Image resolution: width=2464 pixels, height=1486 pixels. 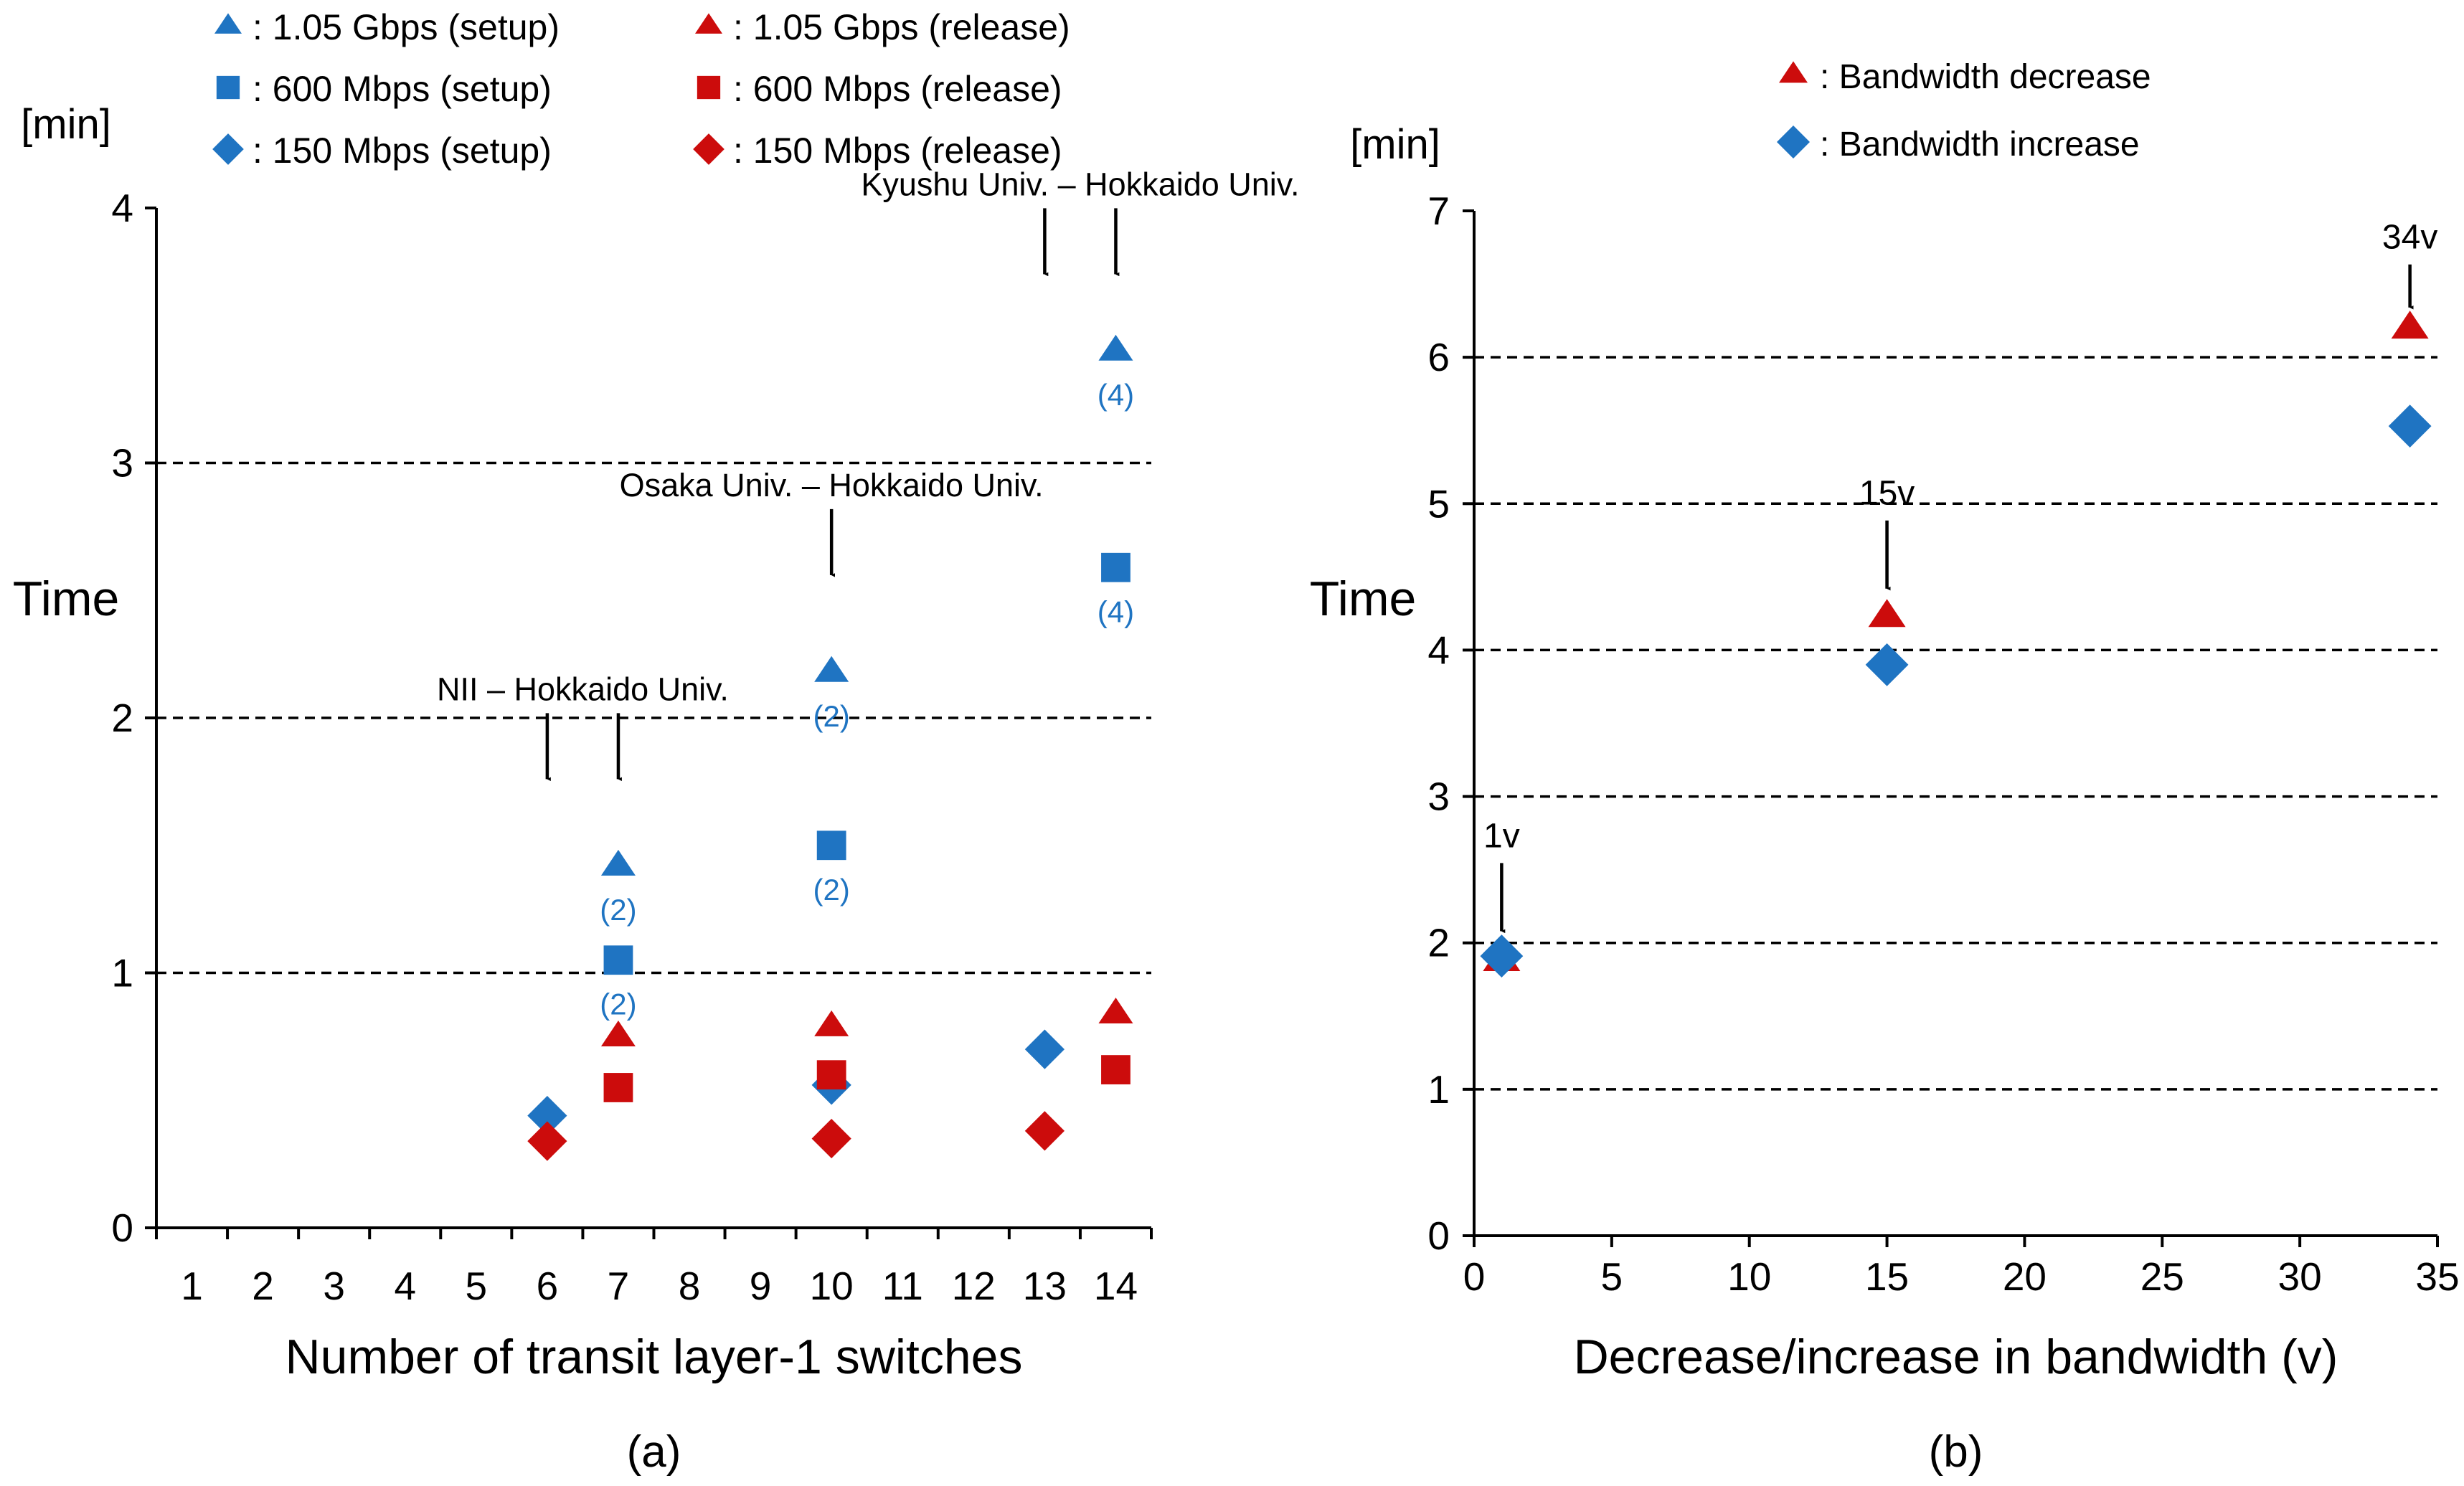 What do you see at coordinates (901, 27) in the screenshot?
I see `legend-label: : 1.05 Gbps (release)` at bounding box center [901, 27].